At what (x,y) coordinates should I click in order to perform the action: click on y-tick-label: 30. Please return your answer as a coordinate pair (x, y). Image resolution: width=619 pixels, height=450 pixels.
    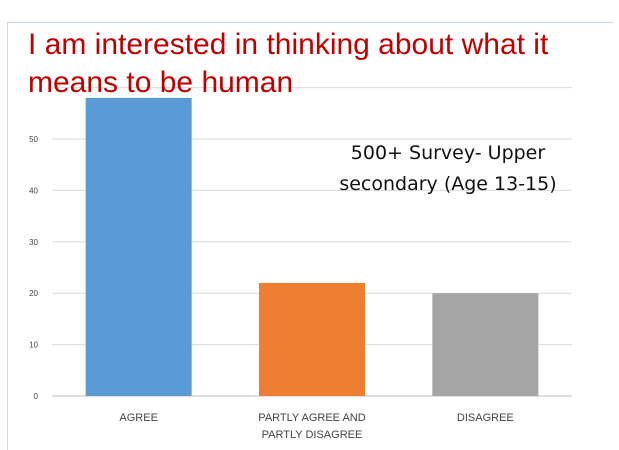
    Looking at the image, I should click on (33, 242).